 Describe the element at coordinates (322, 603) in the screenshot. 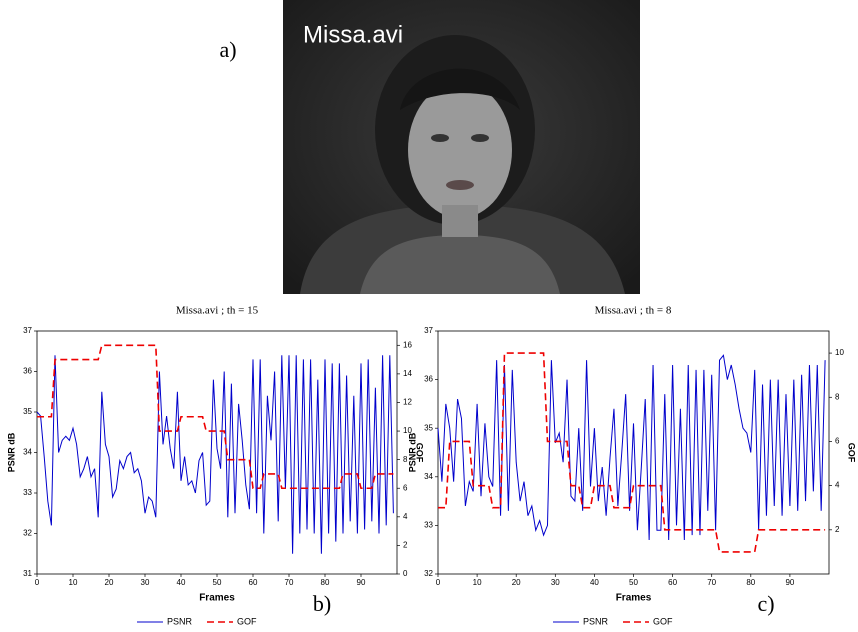

I see `panel-label: b)` at that location.